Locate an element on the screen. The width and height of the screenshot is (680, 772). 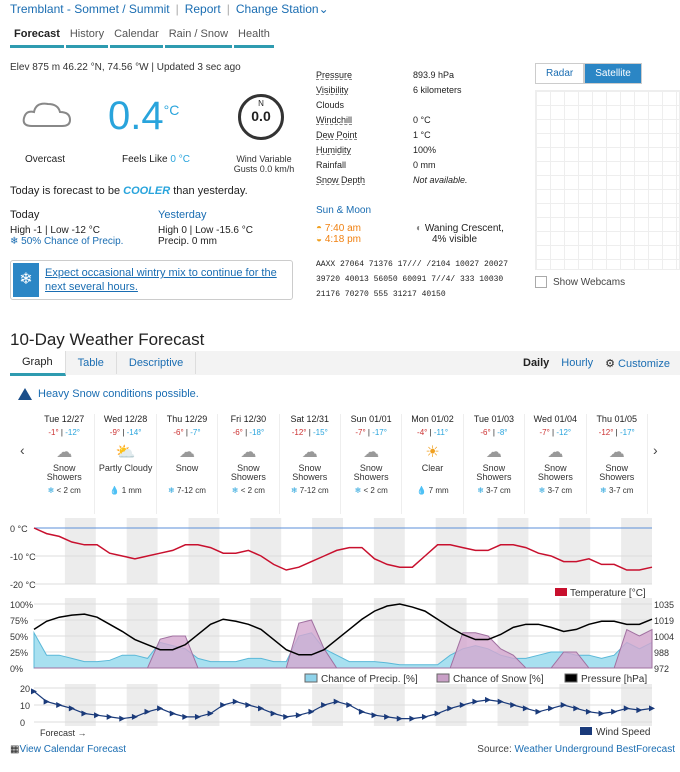
satellite-tab: Satellite is located at coordinates (613, 73).